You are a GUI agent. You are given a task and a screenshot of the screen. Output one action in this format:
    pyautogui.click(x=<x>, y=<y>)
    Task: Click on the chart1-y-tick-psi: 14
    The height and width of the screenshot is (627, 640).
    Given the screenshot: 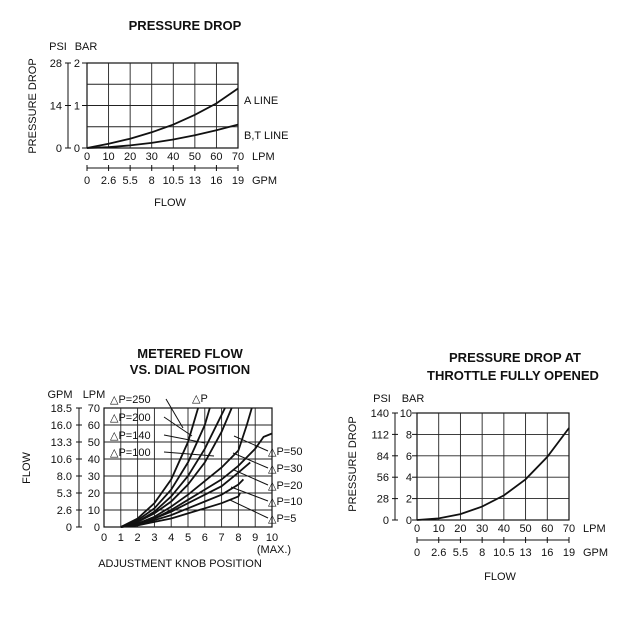 What is the action you would take?
    pyautogui.click(x=56, y=107)
    